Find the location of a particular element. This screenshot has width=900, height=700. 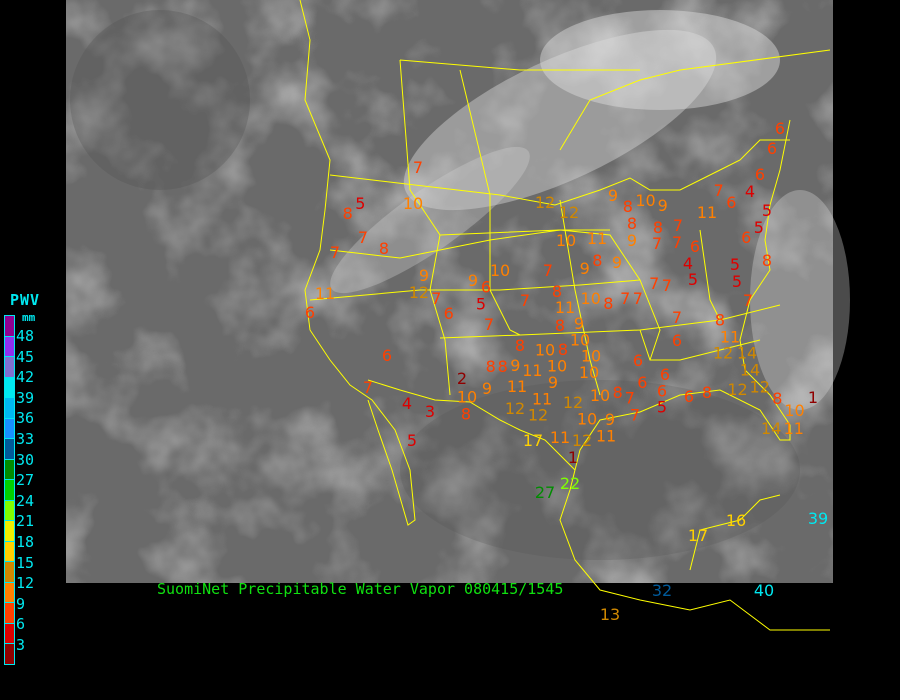

station-value: 2 is located at coordinates (462, 378).